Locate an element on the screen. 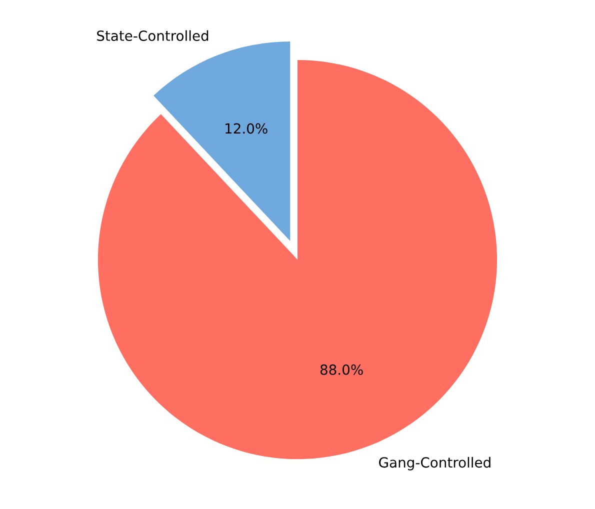  slice-label: State-Controlled is located at coordinates (152, 35).